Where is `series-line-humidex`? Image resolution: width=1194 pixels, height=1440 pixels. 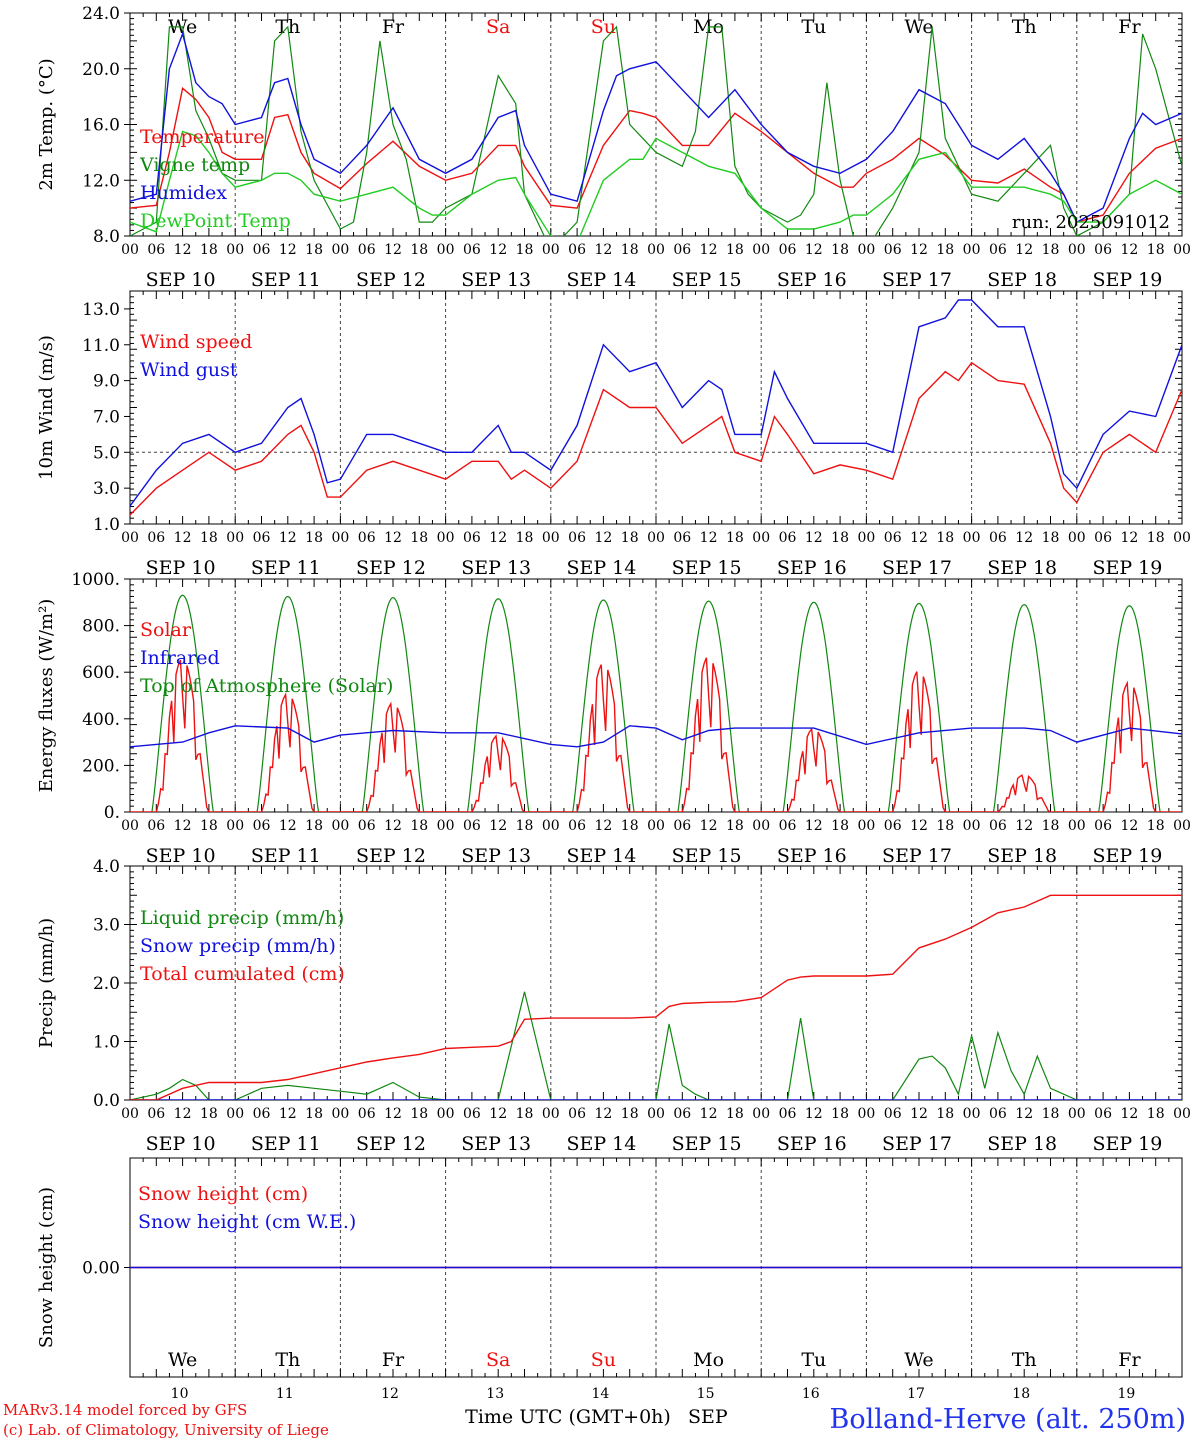
series-line-humidex is located at coordinates (656, 127).